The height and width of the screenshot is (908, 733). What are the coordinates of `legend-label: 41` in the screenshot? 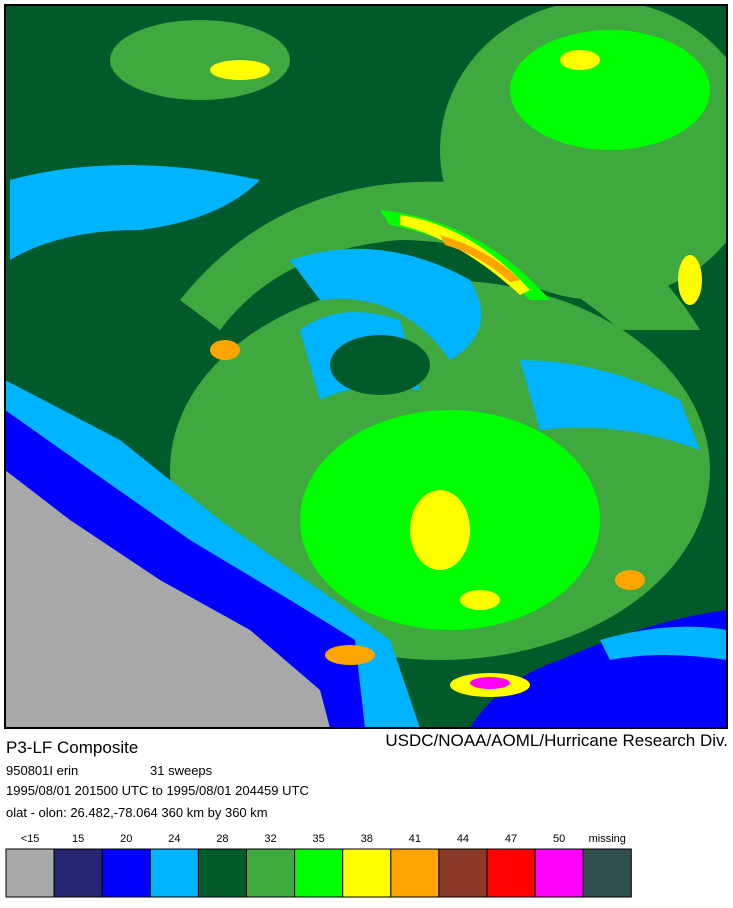 It's located at (415, 839).